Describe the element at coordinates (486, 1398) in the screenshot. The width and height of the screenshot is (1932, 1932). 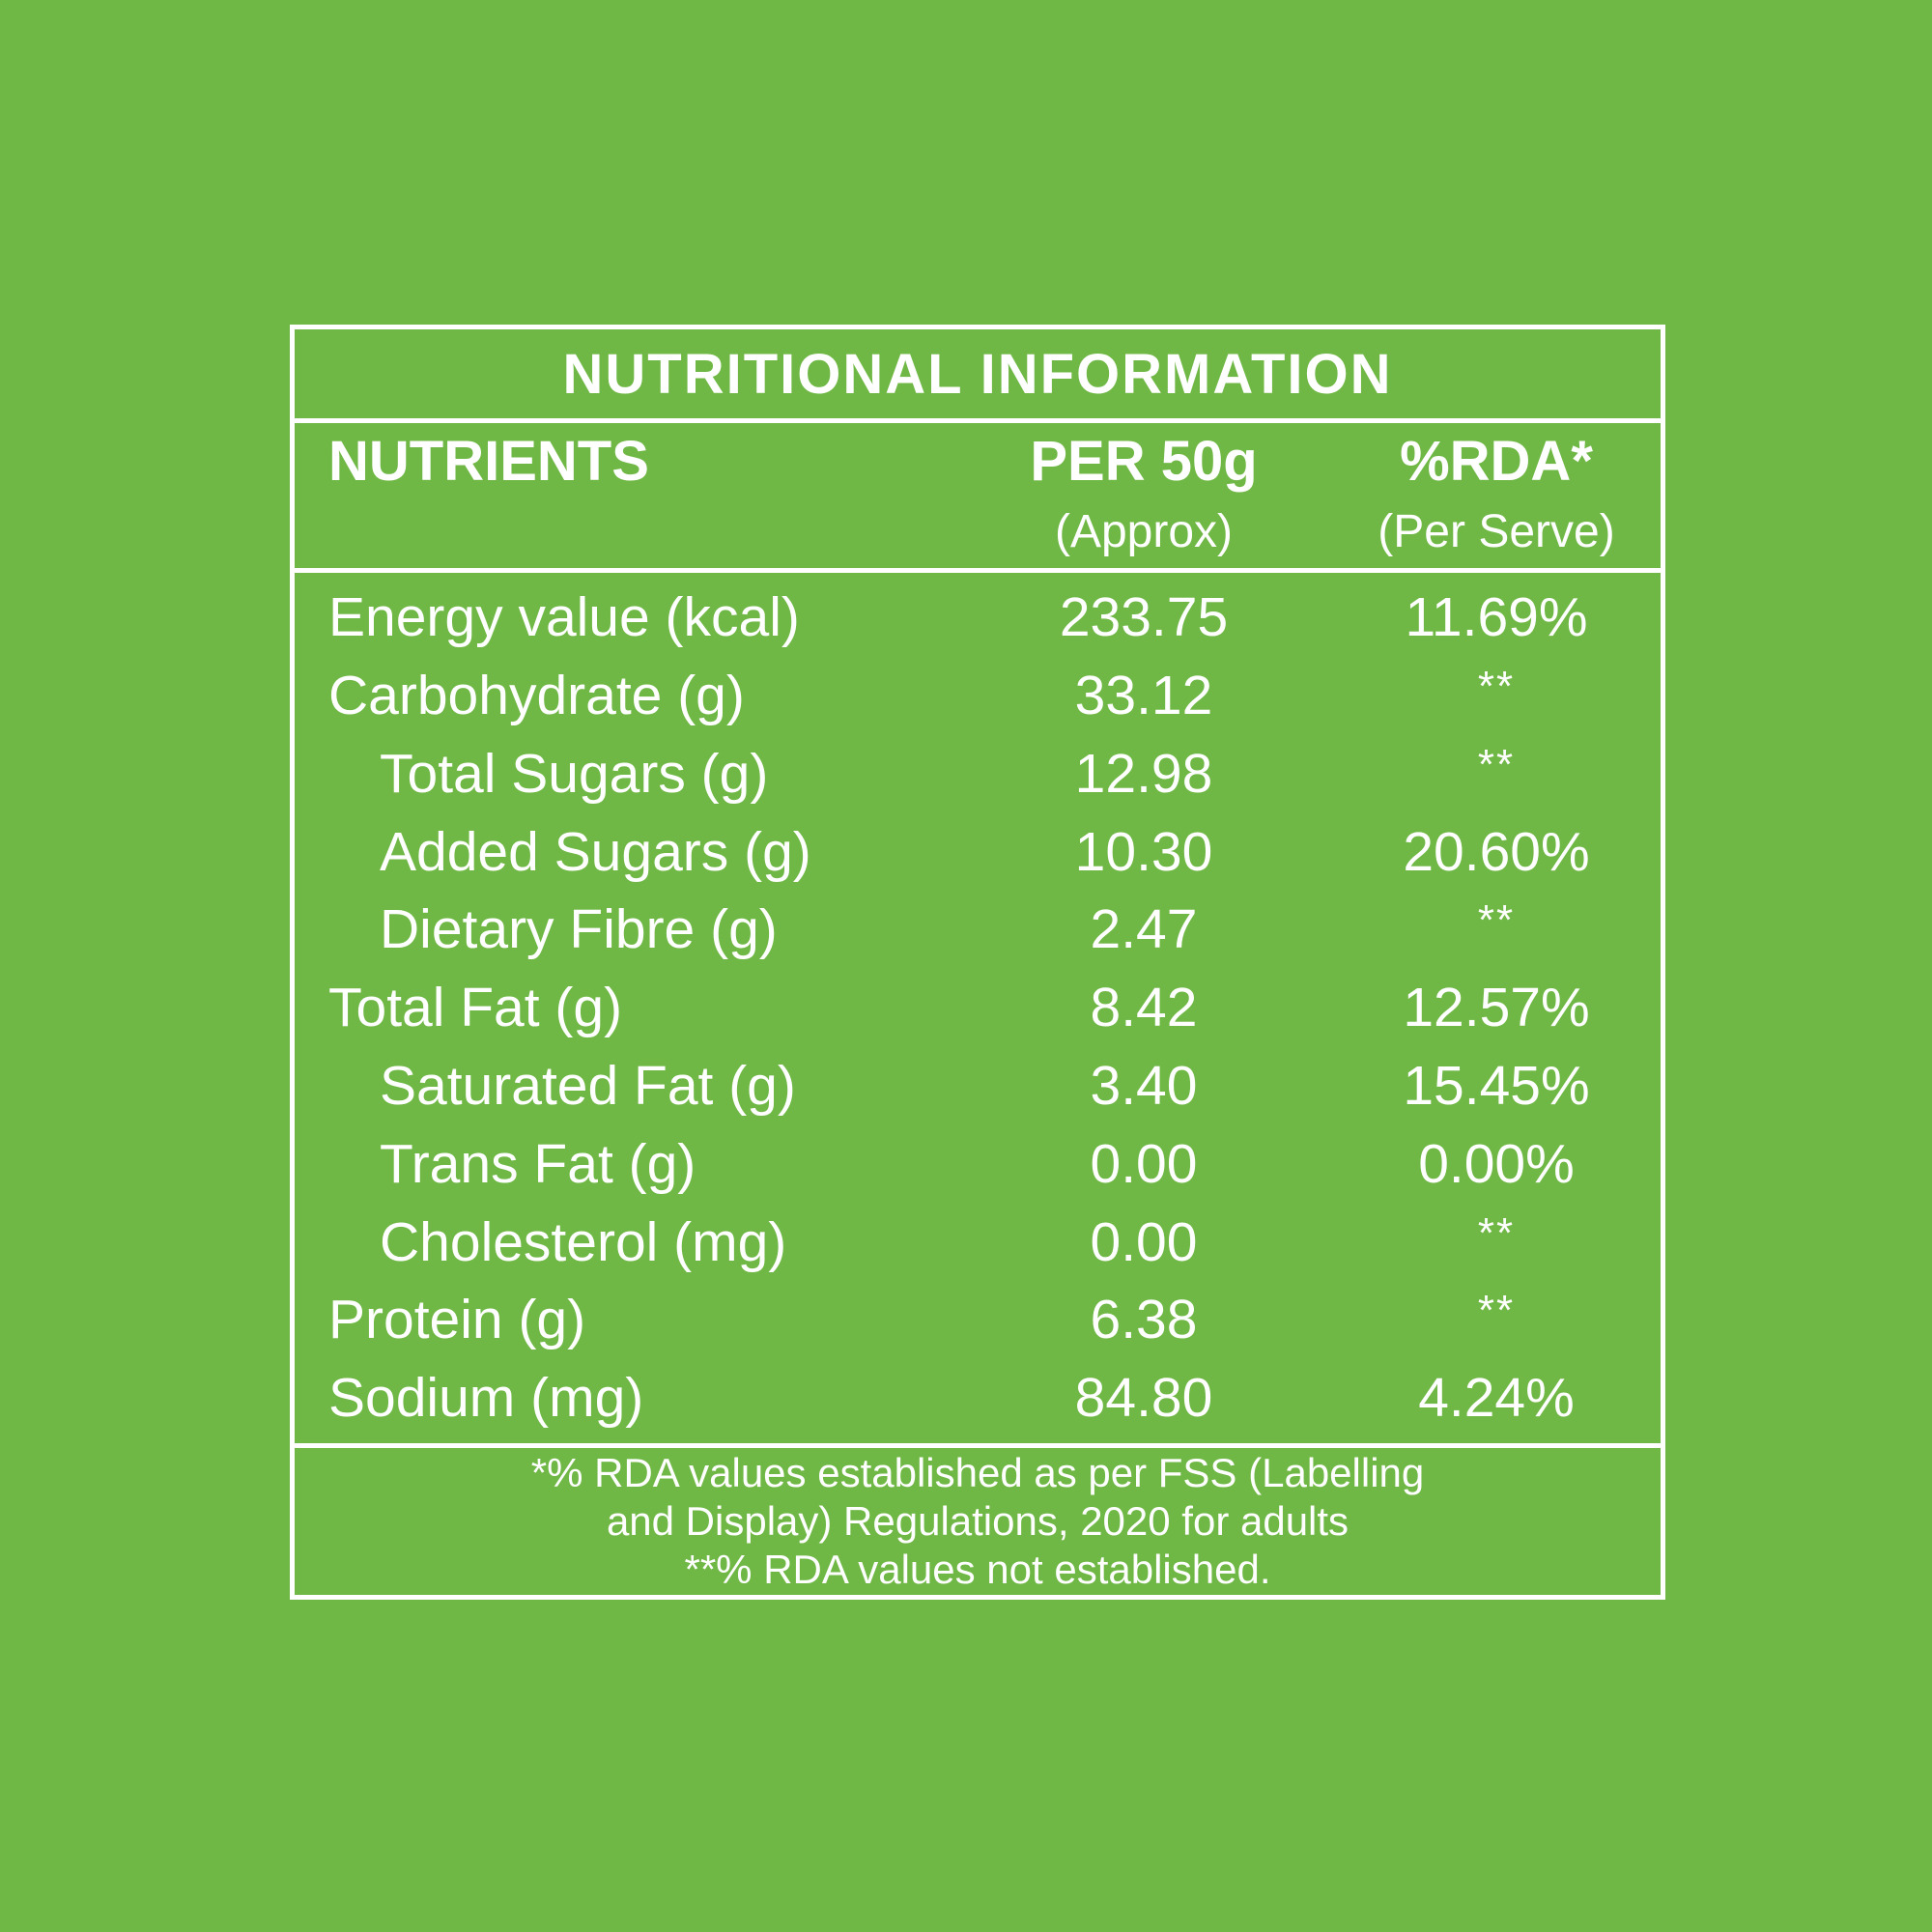
I see `nutrient-label: Sodium (mg)` at that location.